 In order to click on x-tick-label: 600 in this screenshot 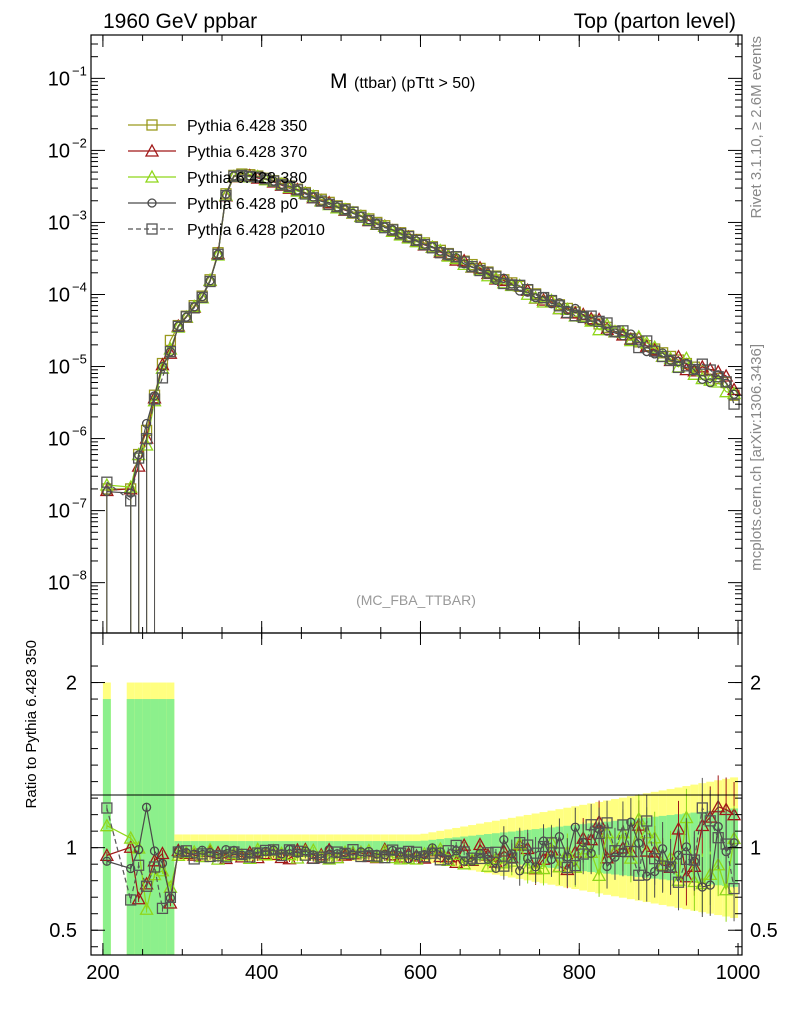, I will do `click(420, 973)`.